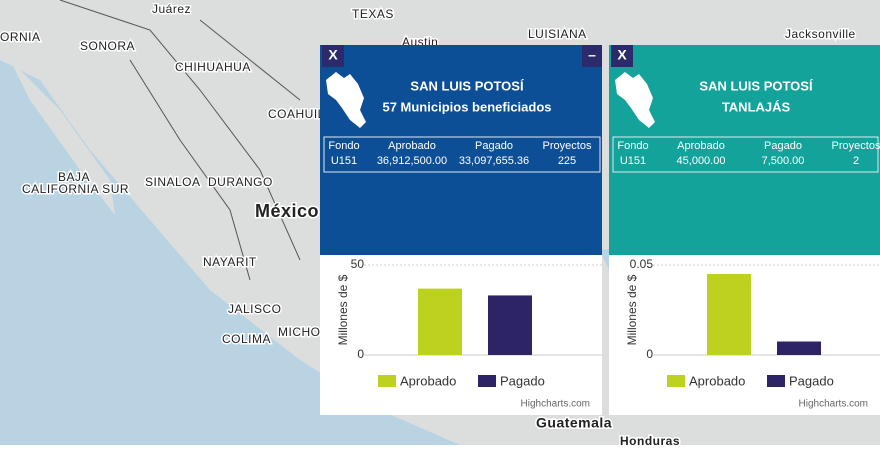  I want to click on table-cell: 36,912,500.00, so click(412, 161).